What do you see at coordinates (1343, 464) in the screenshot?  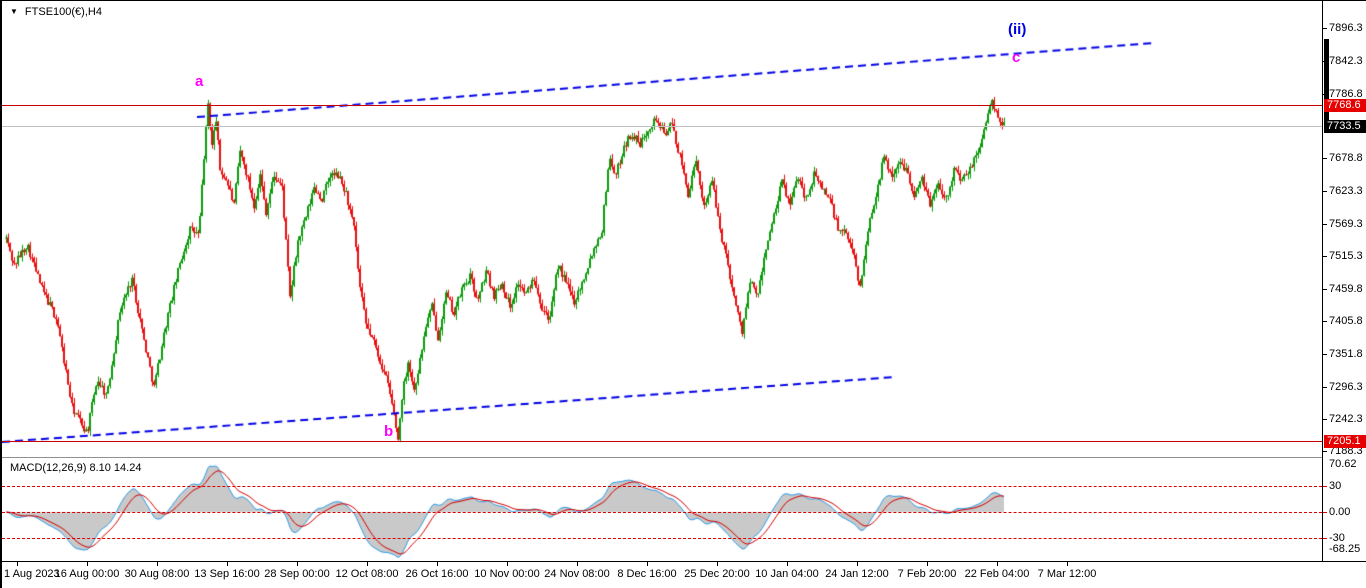 I see `macd-axis-label: 70.62` at bounding box center [1343, 464].